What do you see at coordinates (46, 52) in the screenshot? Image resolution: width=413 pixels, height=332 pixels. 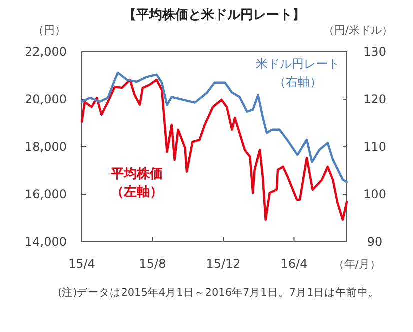 I see `y-tick-label: 22,000` at bounding box center [46, 52].